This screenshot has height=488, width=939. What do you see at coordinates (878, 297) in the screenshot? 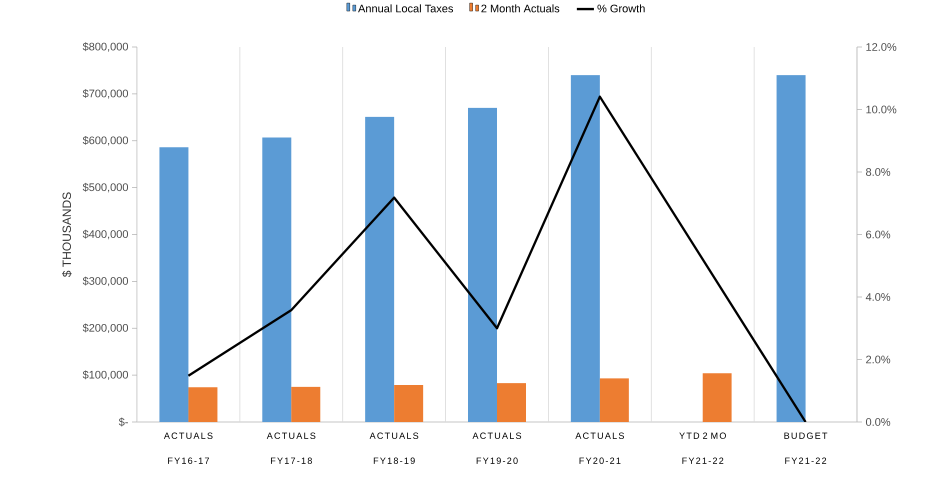
I see `y2-tick-label: 4.0%` at bounding box center [878, 297].